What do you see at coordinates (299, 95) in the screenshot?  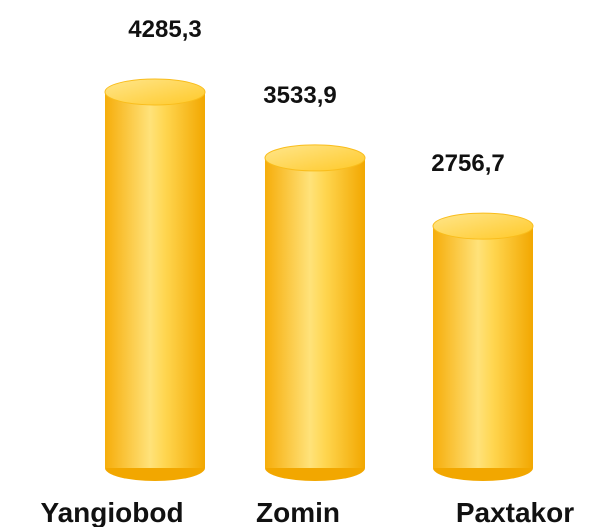 I see `value-label: 3533,9` at bounding box center [299, 95].